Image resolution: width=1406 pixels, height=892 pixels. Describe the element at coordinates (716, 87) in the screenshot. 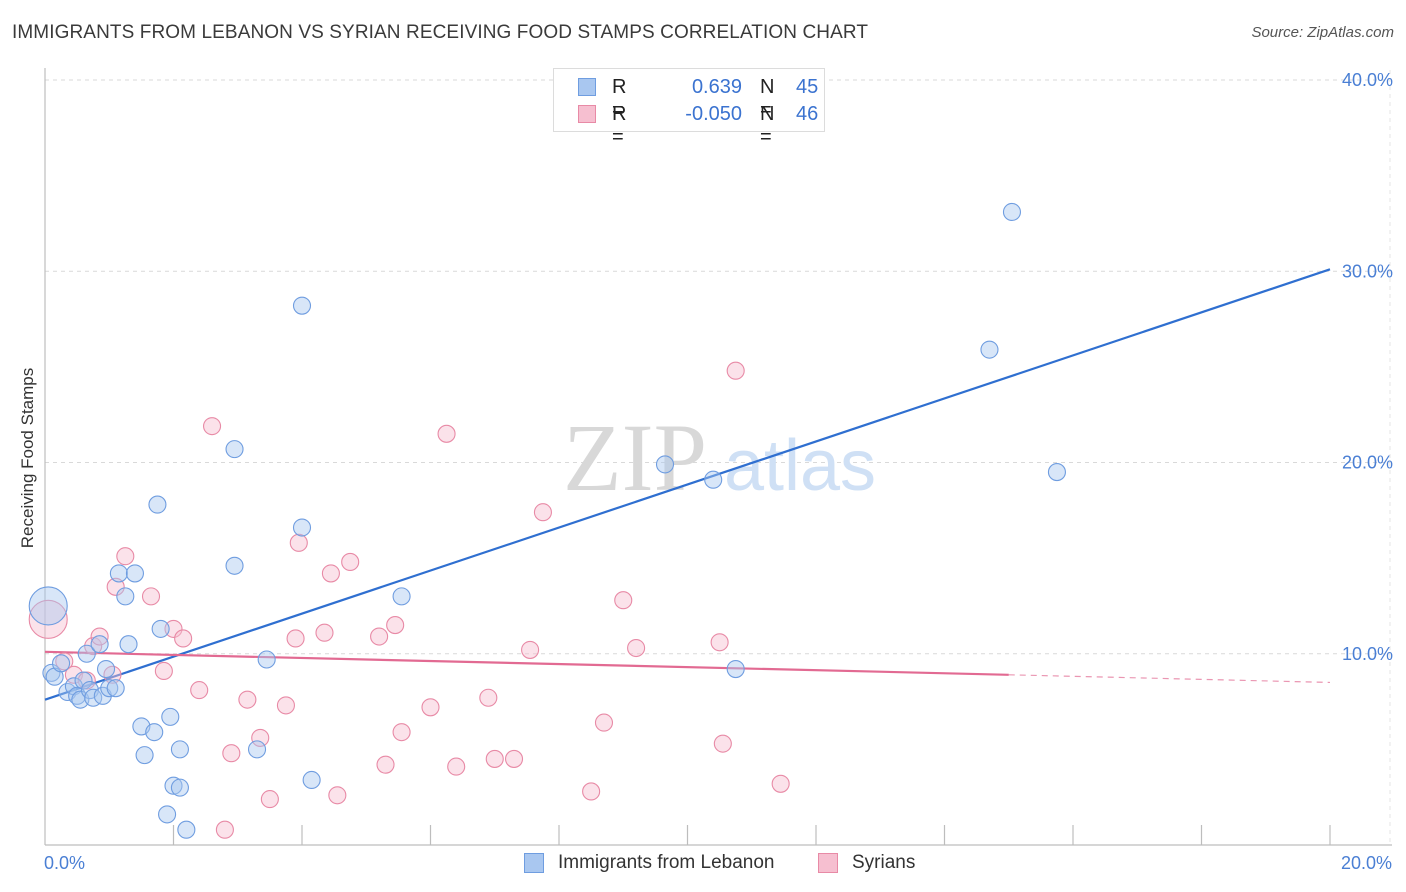

I see `legend-r-value: 0.639` at that location.